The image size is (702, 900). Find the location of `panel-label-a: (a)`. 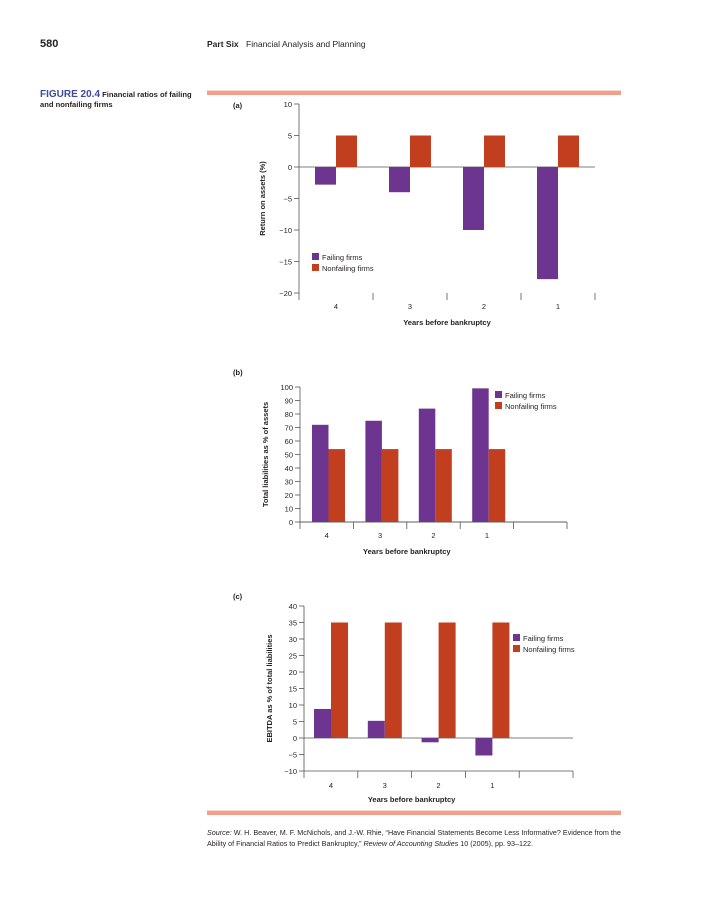

panel-label-a: (a) is located at coordinates (238, 105).